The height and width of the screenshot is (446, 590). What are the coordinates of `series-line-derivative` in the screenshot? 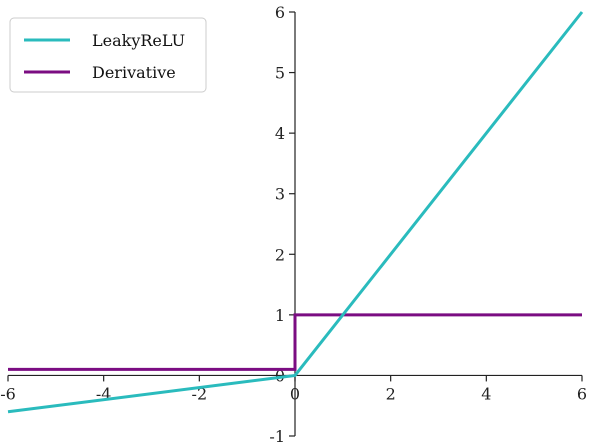 It's located at (295, 342).